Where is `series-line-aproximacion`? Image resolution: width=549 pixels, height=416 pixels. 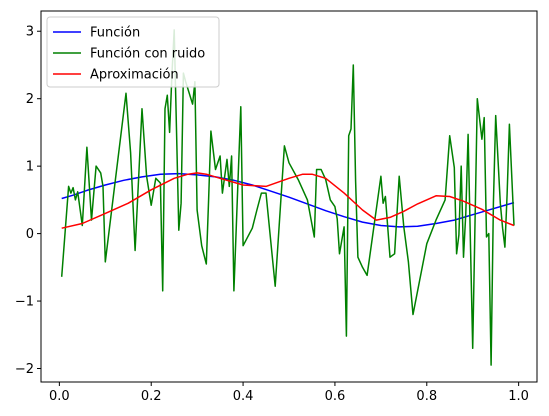
series-line-aproximacion is located at coordinates (288, 200).